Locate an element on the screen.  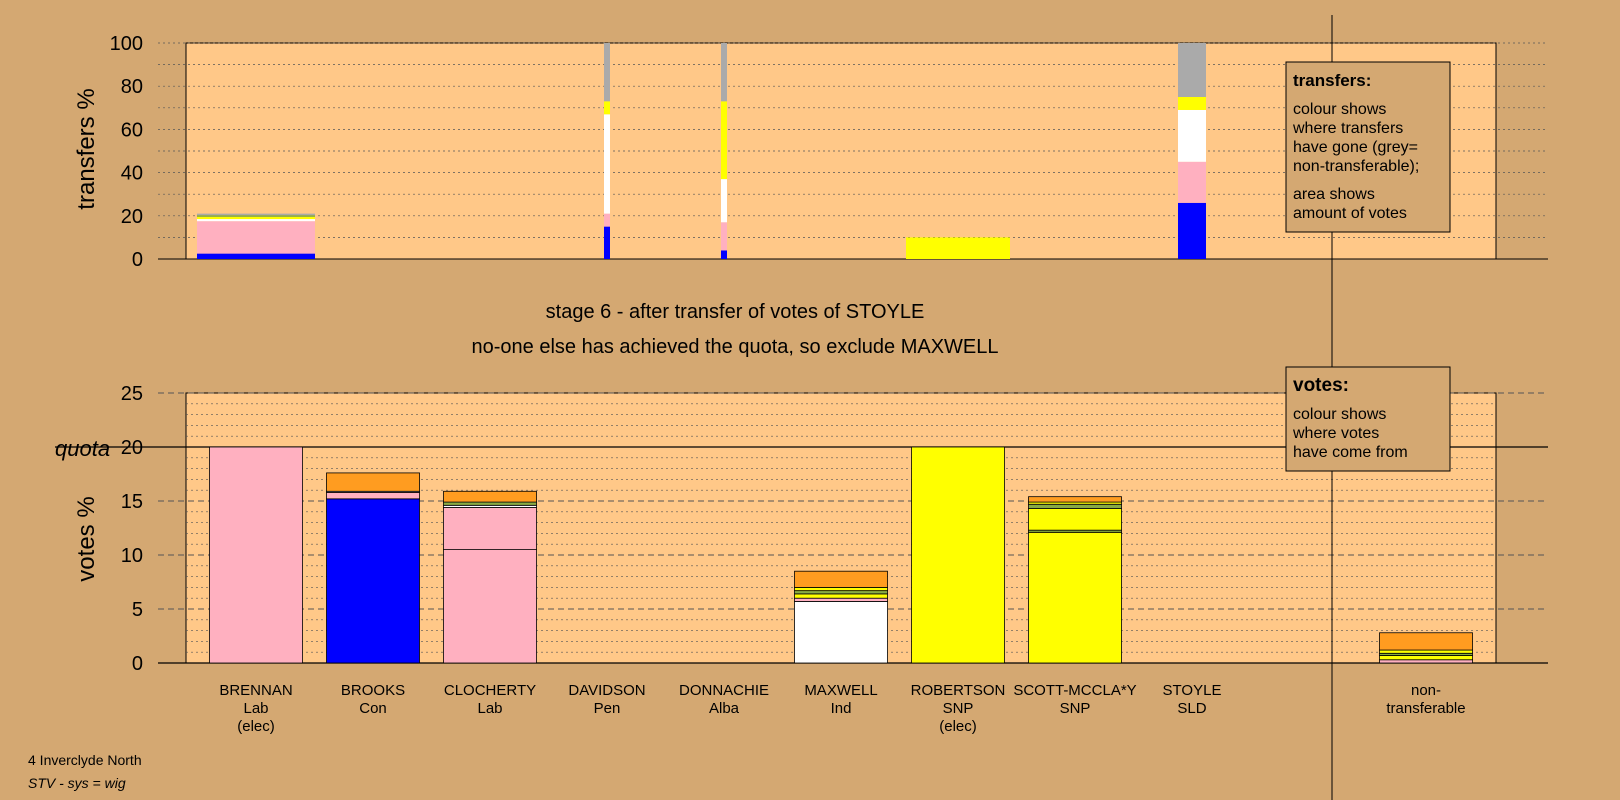
candidate-label: SCOTT-MCCLA*Y is located at coordinates (1074, 690).